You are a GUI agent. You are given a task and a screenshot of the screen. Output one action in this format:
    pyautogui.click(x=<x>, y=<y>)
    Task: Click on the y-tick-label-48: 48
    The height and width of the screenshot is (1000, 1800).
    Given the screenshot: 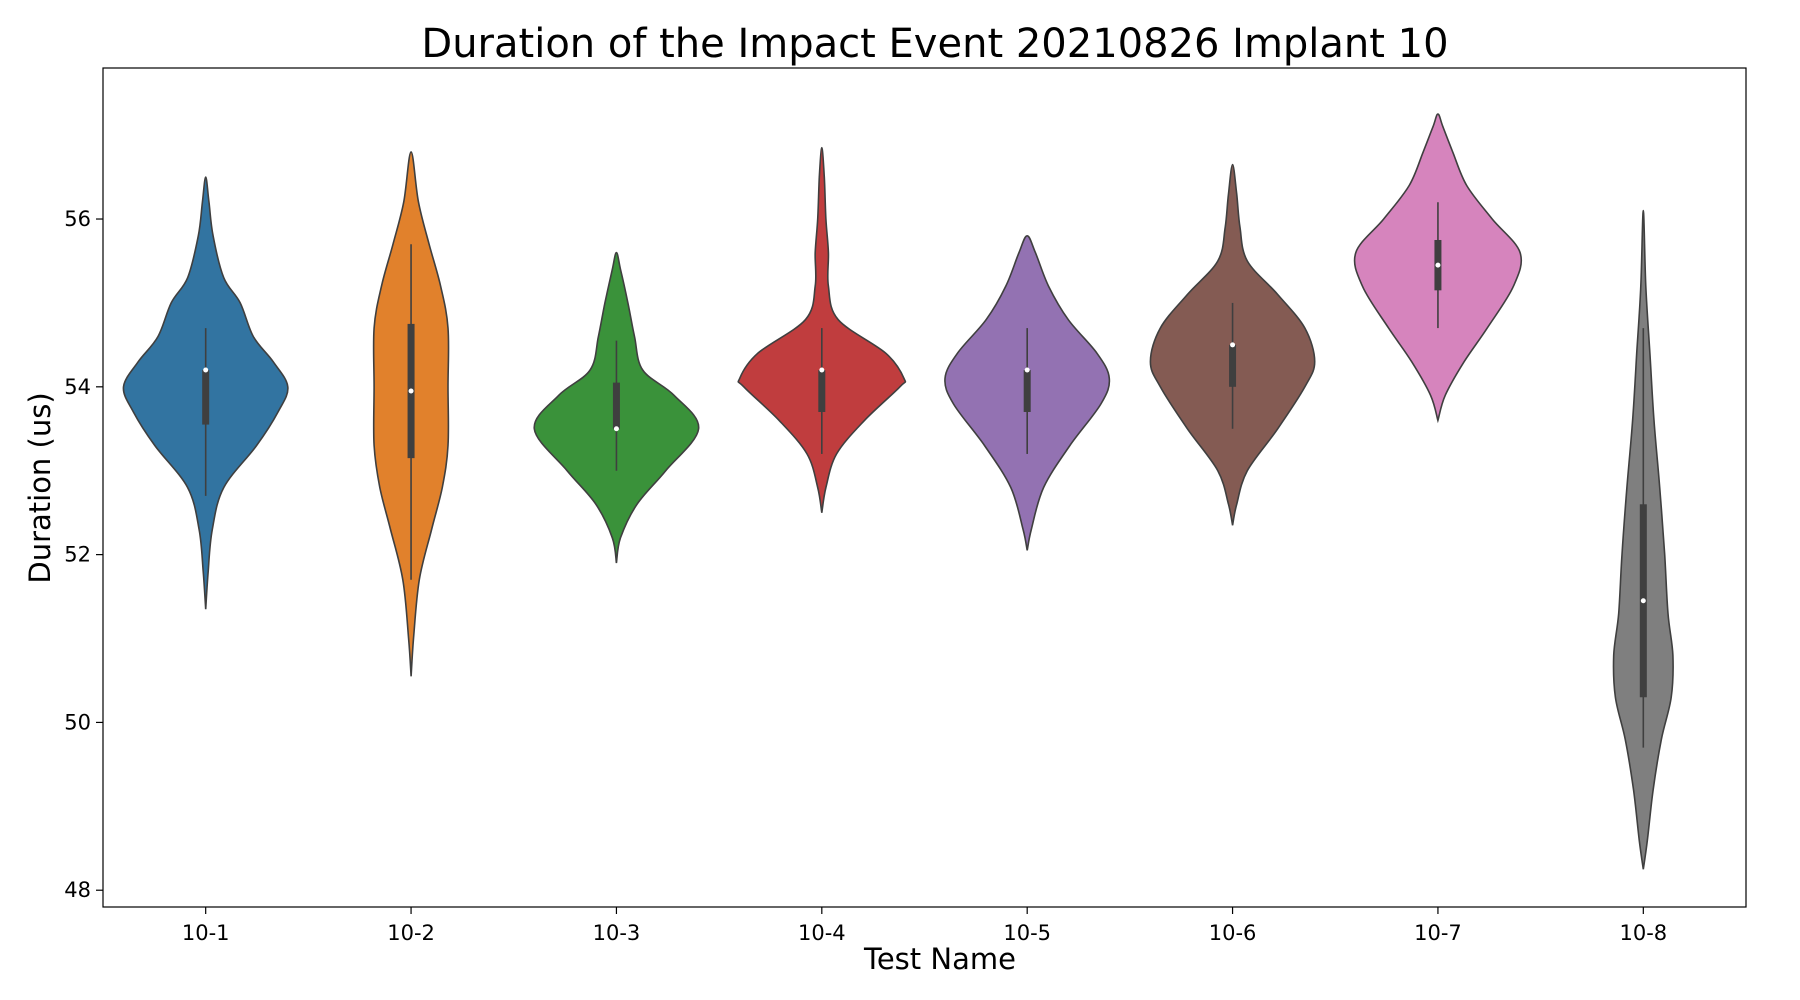 What is the action you would take?
    pyautogui.click(x=77, y=890)
    